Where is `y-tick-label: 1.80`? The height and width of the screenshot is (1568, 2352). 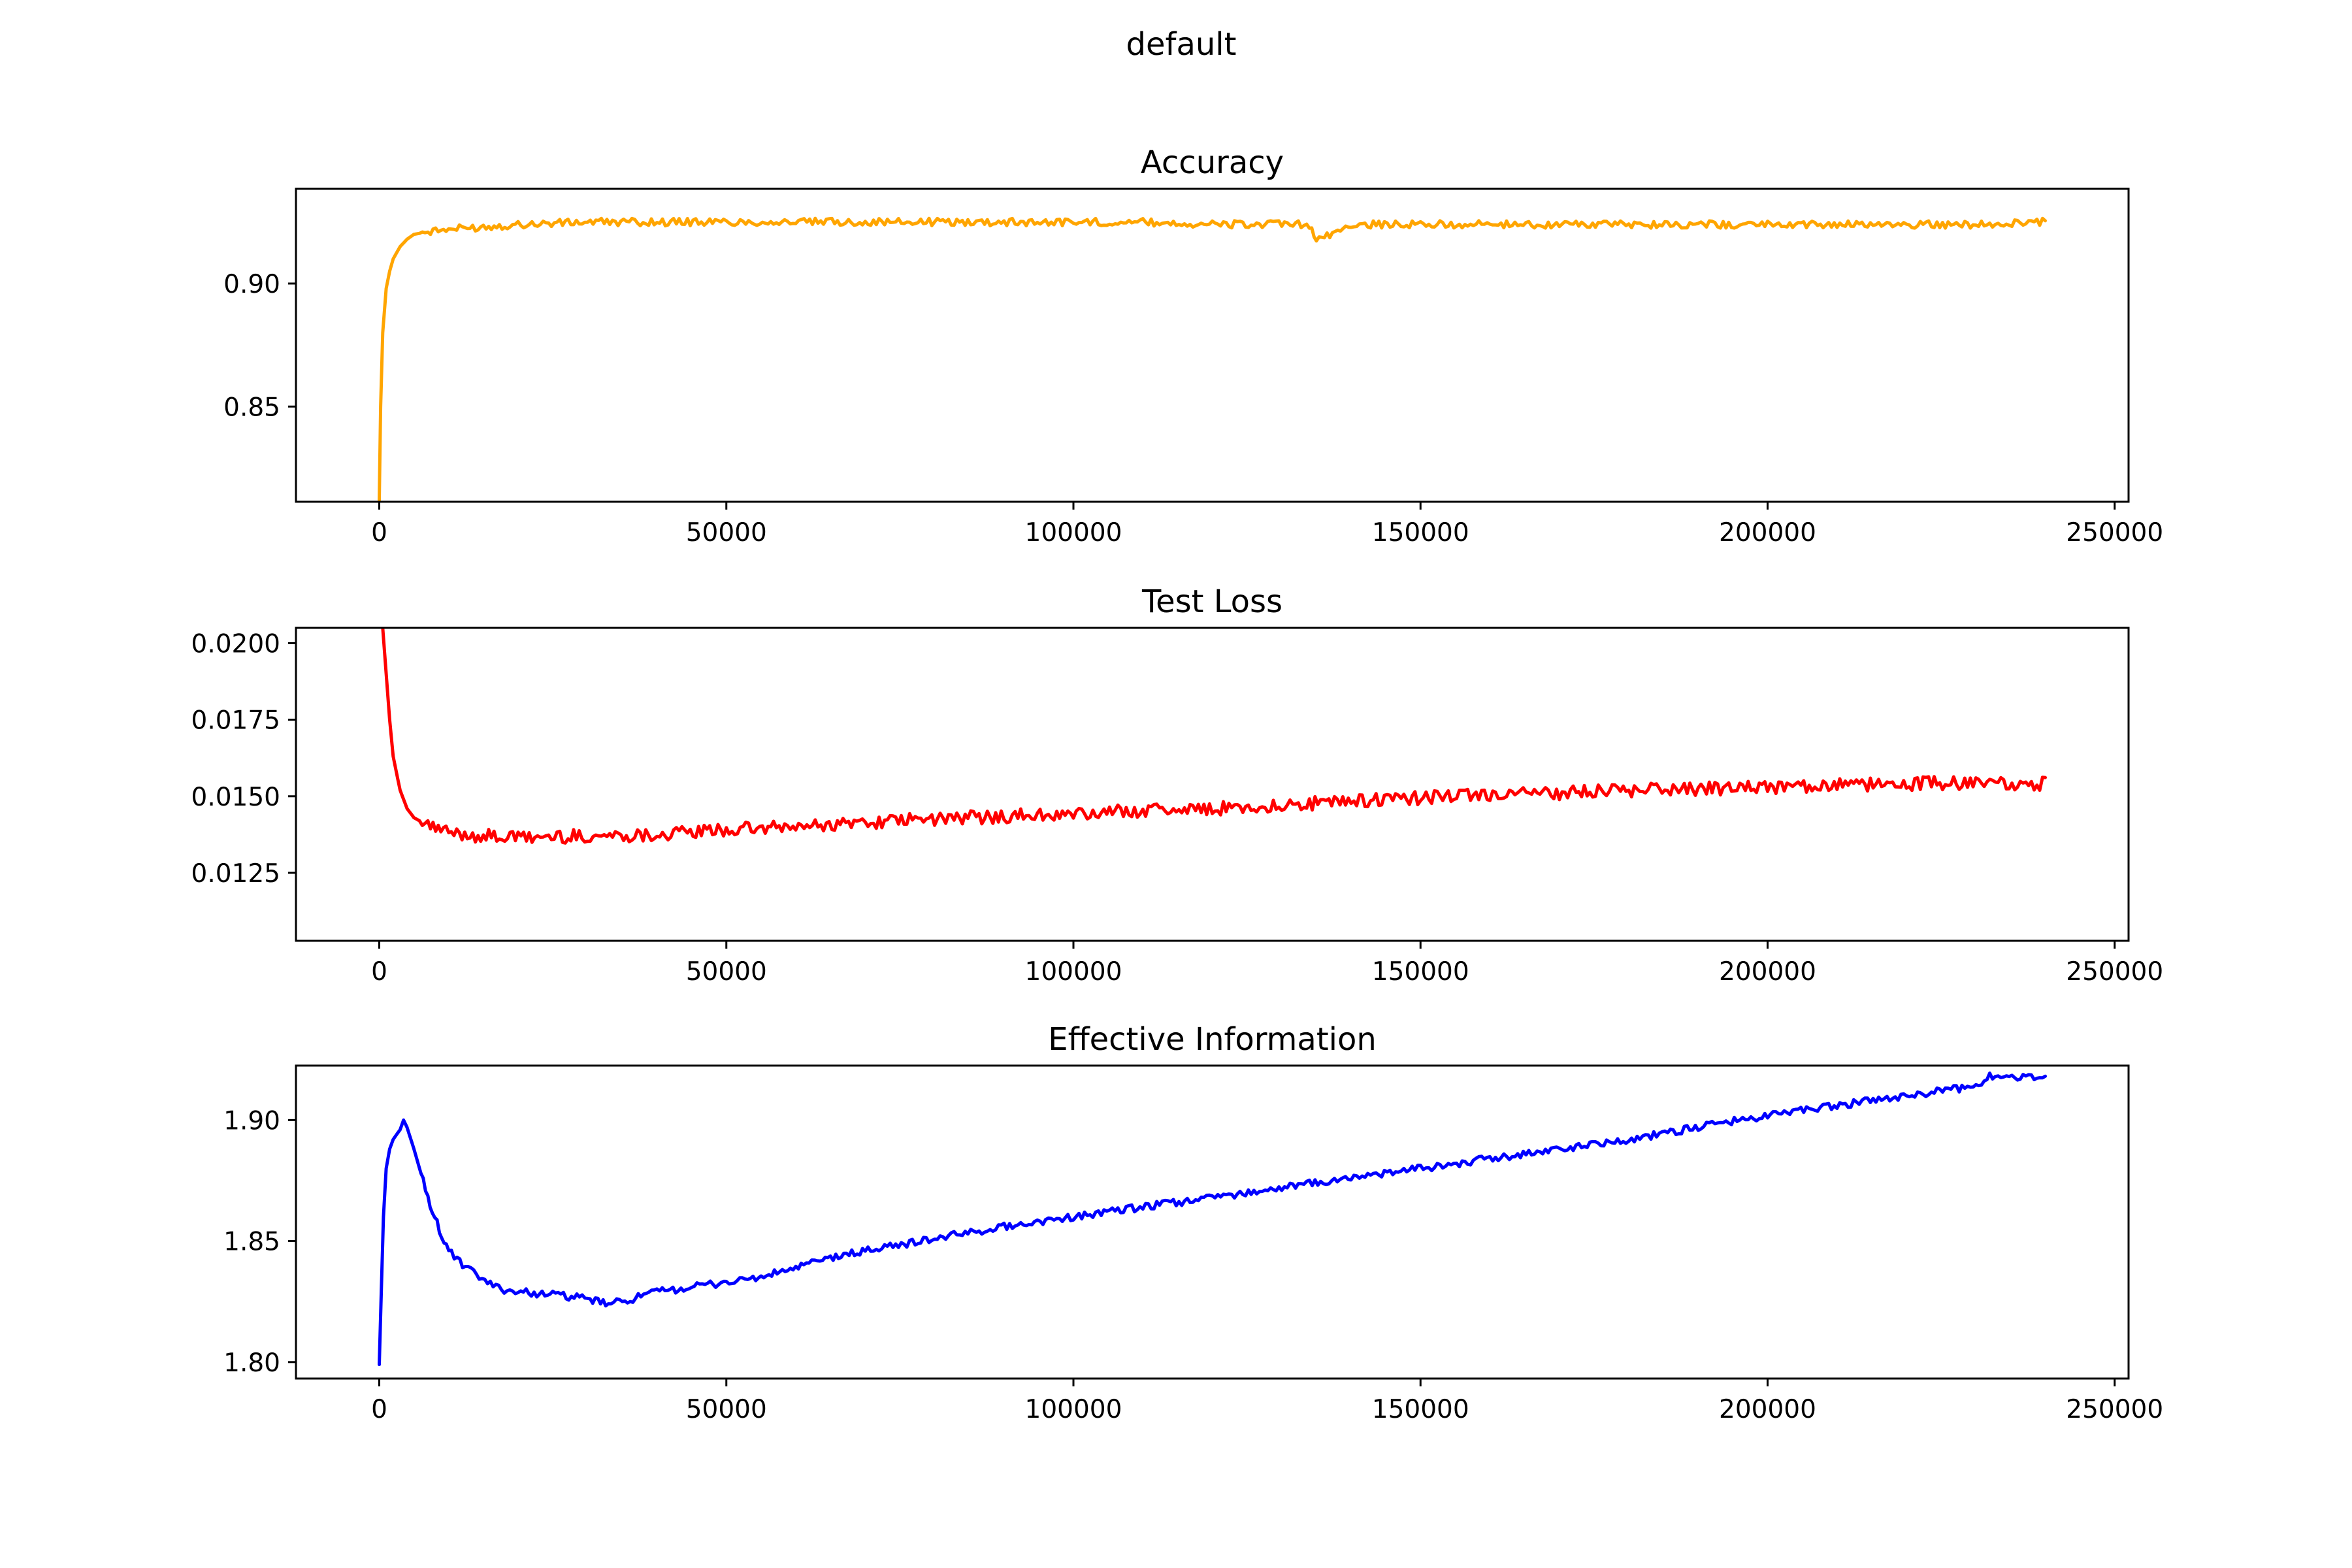
y-tick-label: 1.80 is located at coordinates (251, 1363).